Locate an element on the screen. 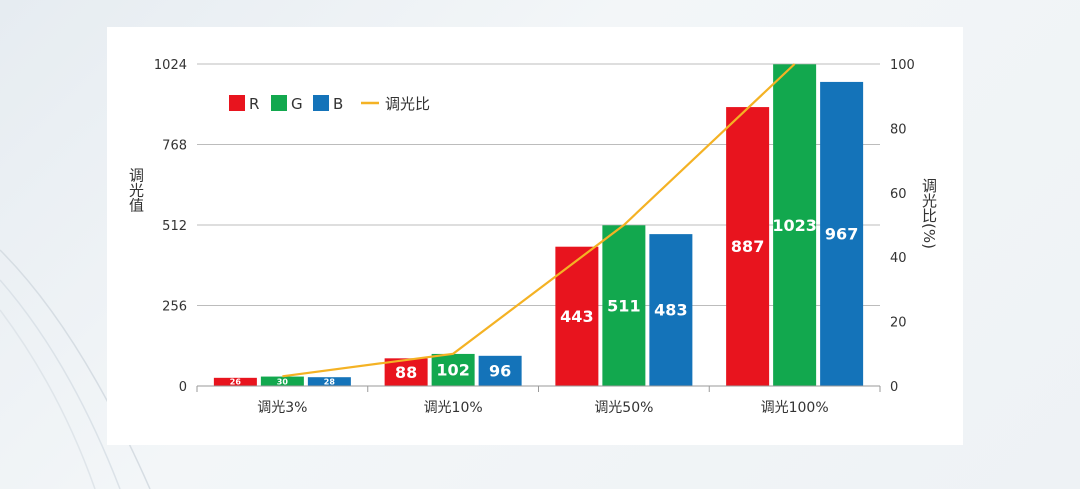 The height and width of the screenshot is (489, 1080). legend-label-g: G is located at coordinates (297, 104).